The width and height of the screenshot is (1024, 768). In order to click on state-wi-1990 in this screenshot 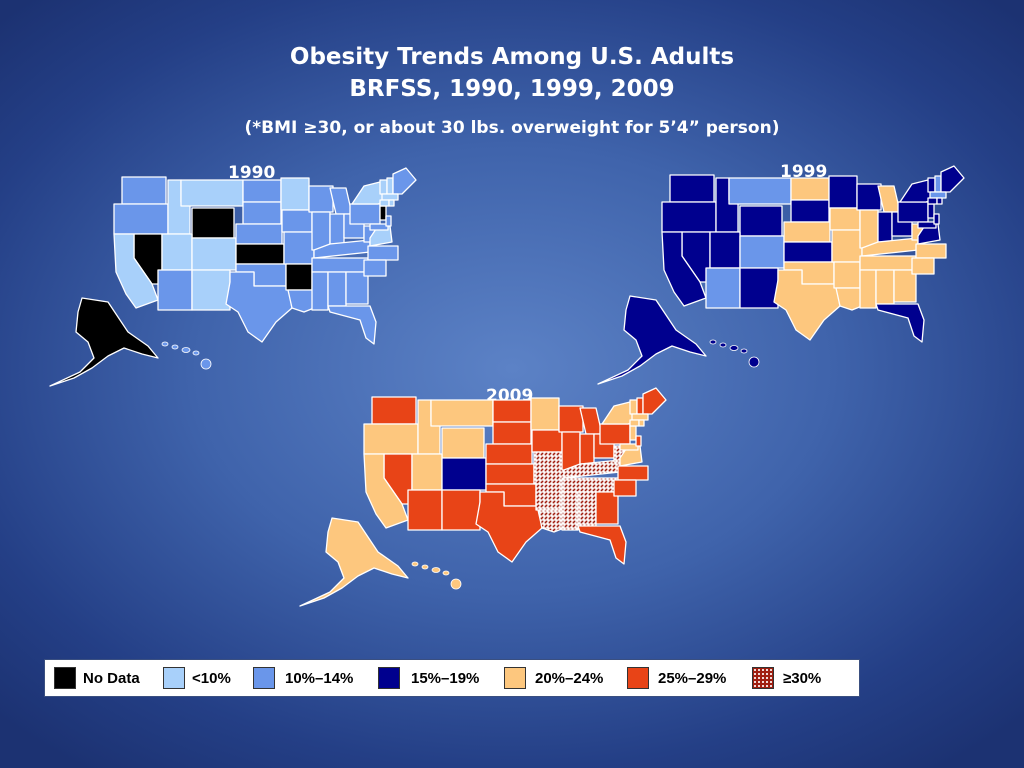, I will do `click(321, 199)`.